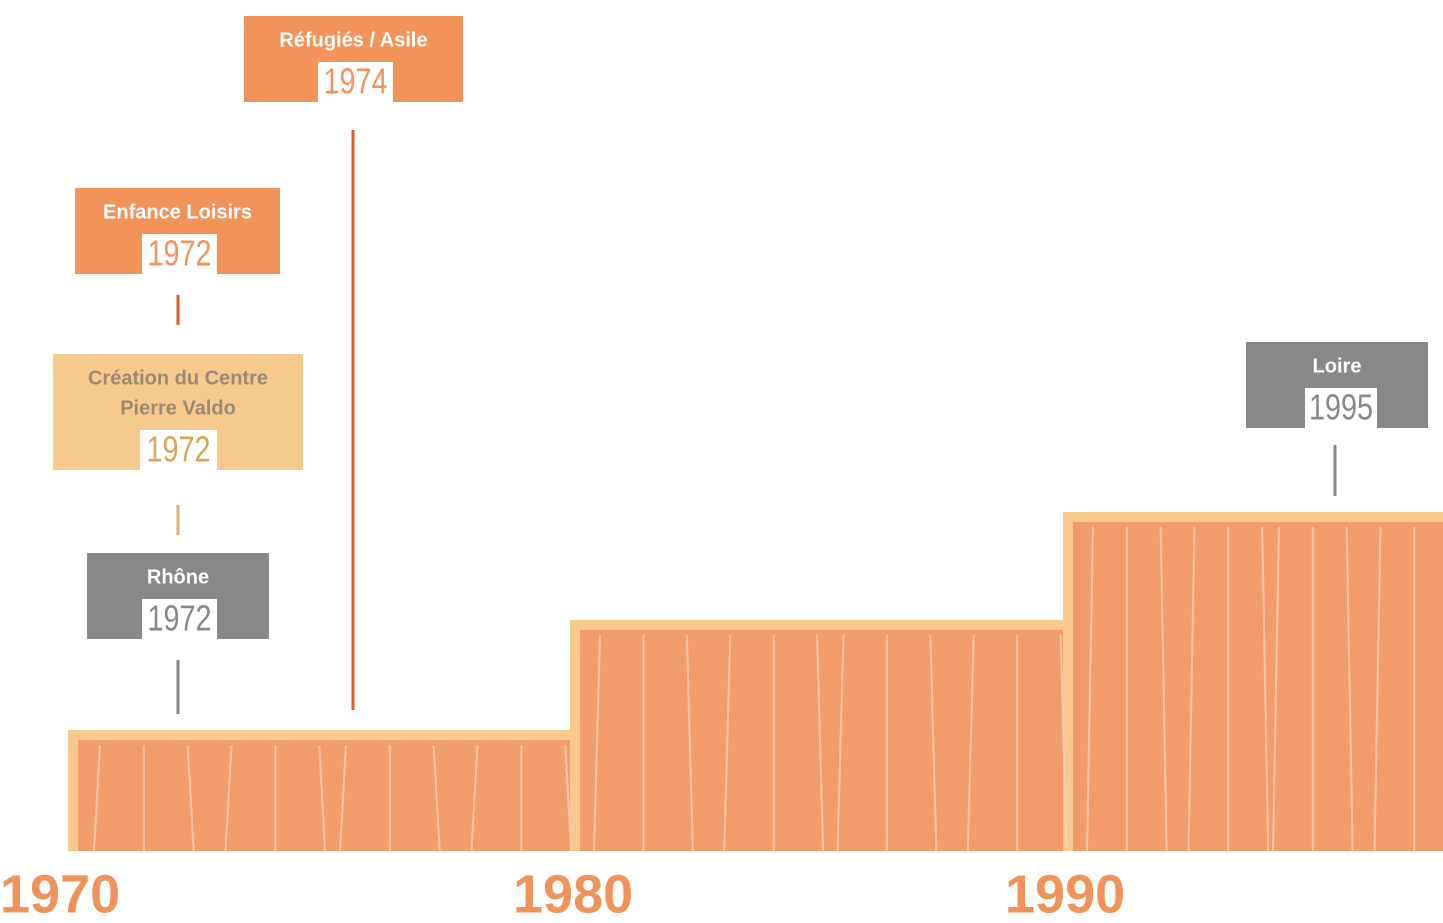 This screenshot has width=1443, height=923. I want to click on background, so click(721, 887).